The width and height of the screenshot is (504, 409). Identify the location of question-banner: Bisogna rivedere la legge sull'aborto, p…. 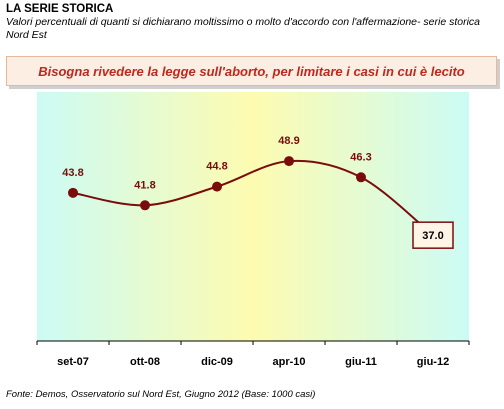
(251, 71).